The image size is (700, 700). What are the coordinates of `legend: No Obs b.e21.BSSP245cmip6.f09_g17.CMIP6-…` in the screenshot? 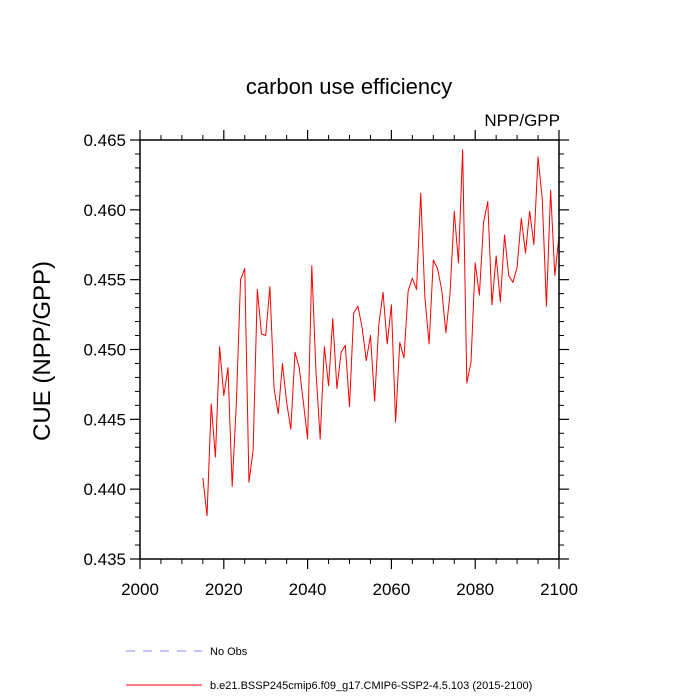 It's located at (329, 669).